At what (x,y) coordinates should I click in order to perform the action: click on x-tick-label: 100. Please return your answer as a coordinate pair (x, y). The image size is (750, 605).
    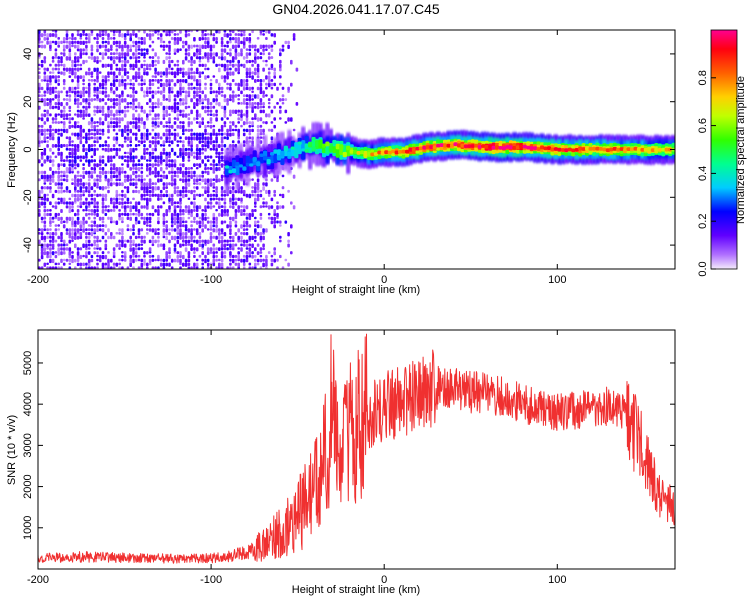
    Looking at the image, I should click on (557, 280).